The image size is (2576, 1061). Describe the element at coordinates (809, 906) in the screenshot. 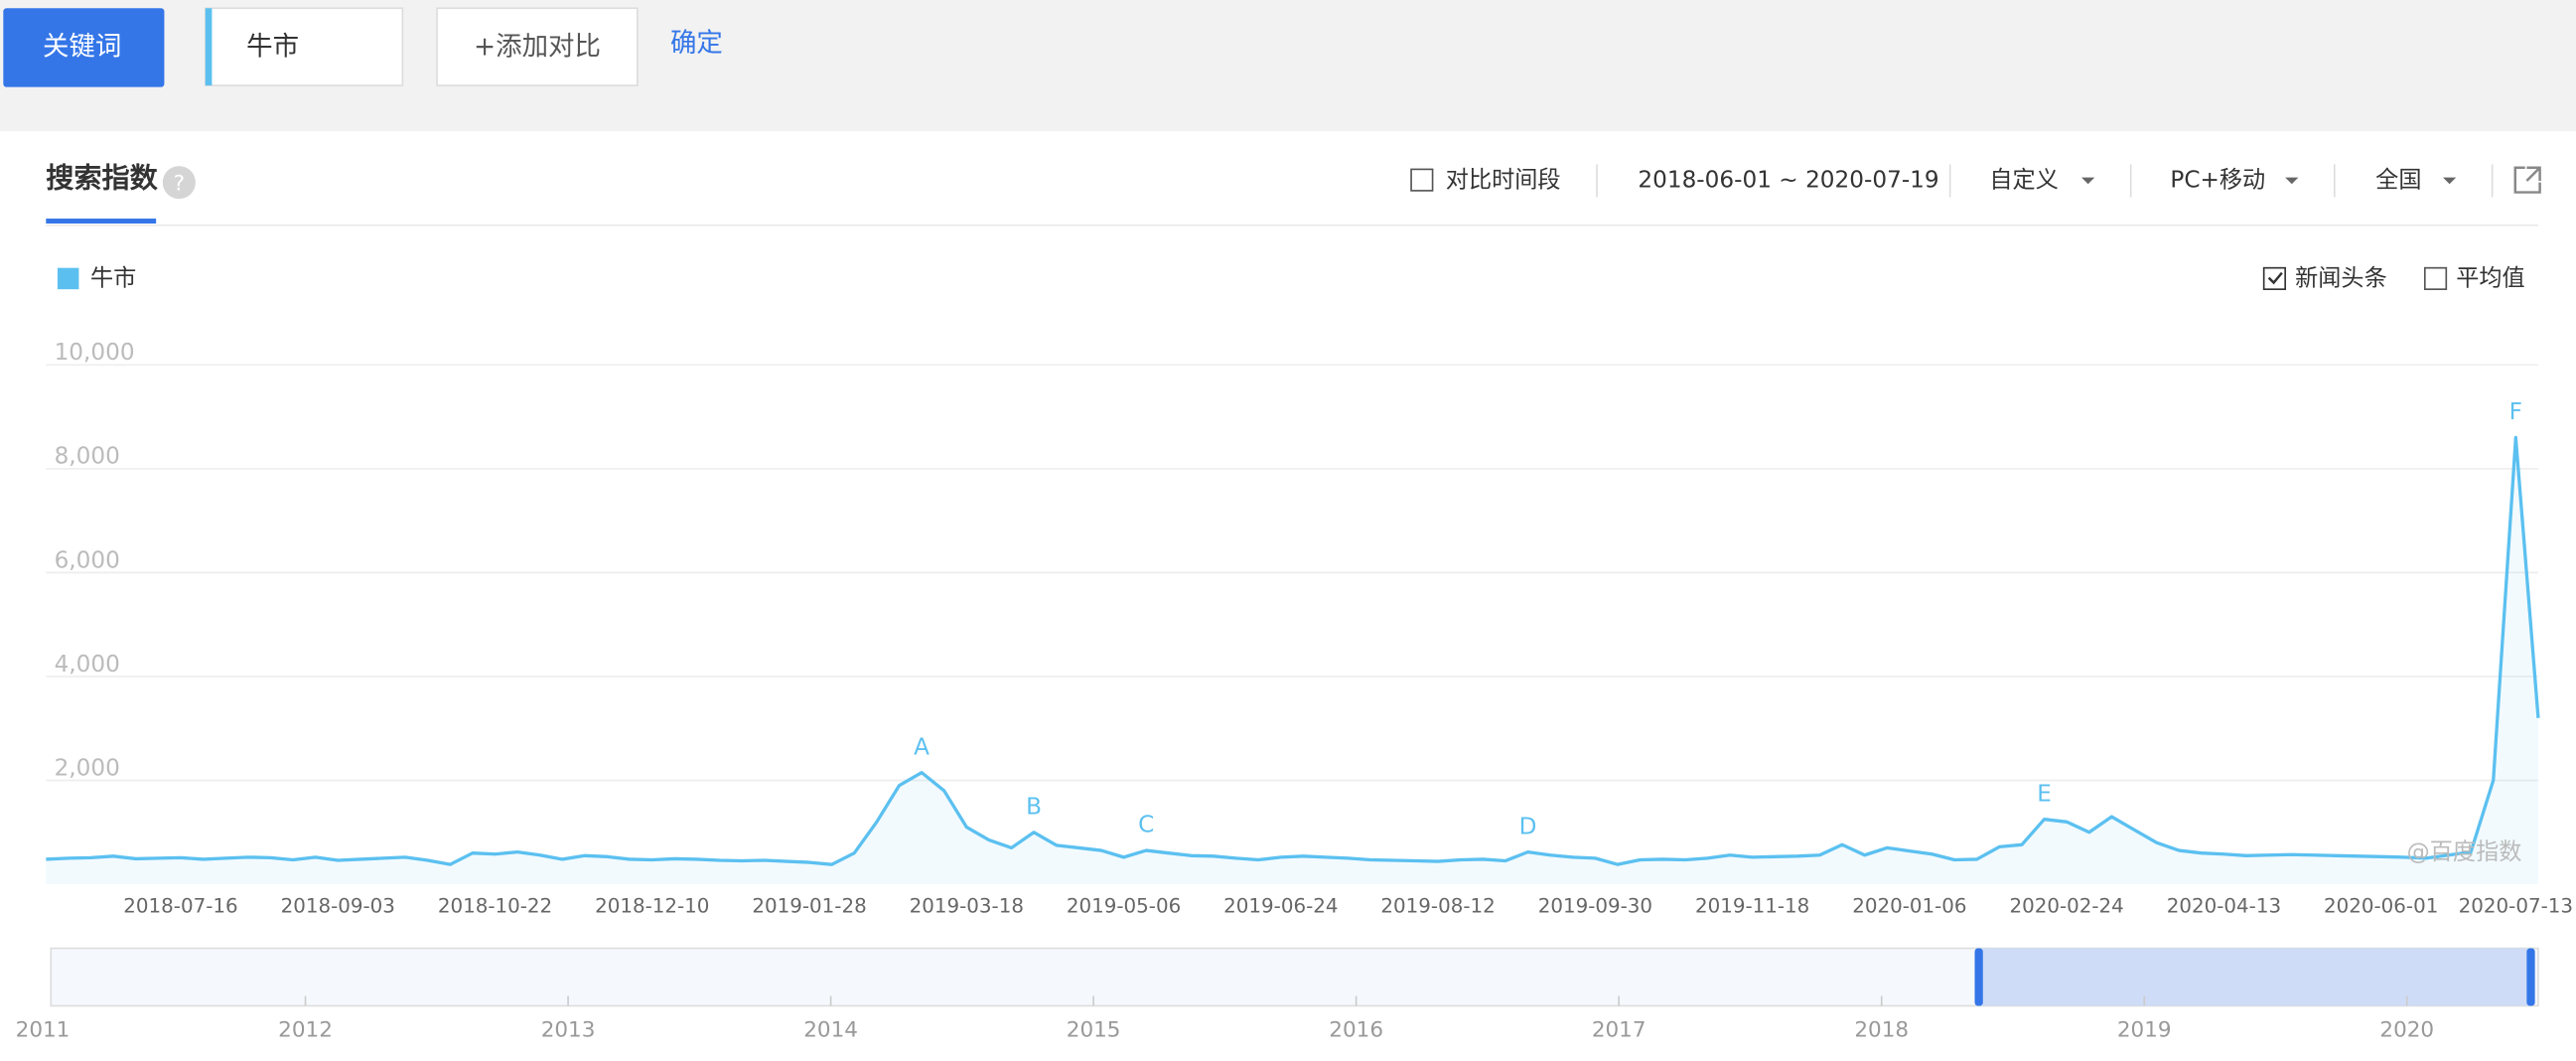

I see `x-tick-label: 2019-01-28` at that location.